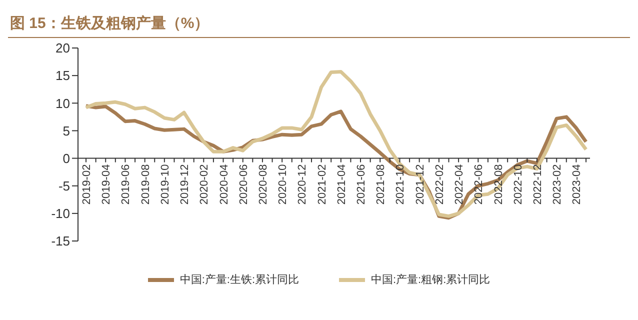  I want to click on x-tick-label: 2020-08, so click(263, 184).